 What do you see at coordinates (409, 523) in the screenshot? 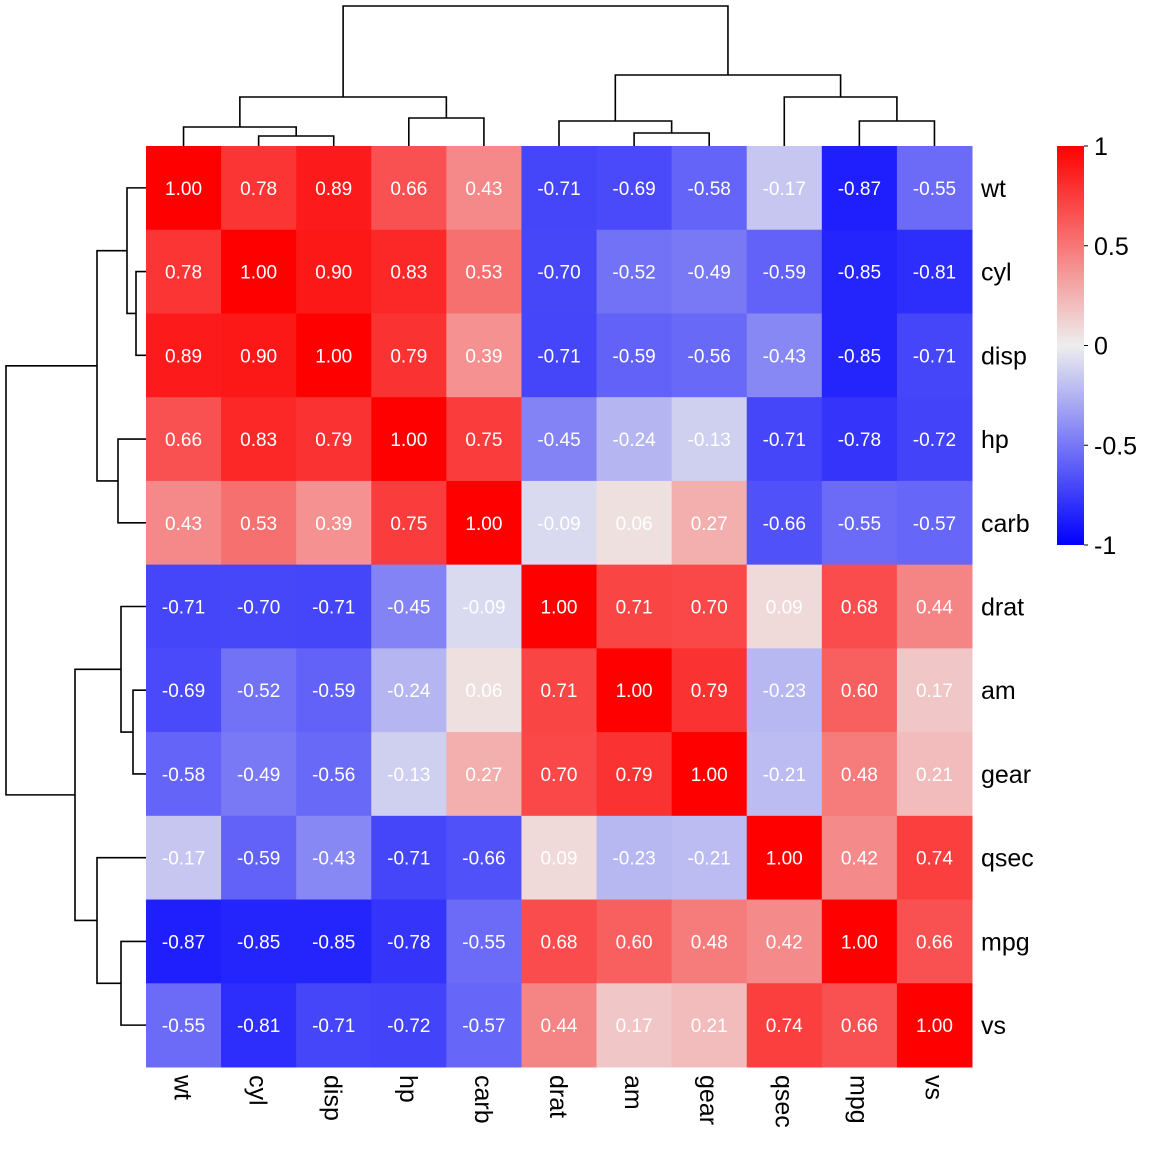
I see `heatmap-cell-carb-hp` at bounding box center [409, 523].